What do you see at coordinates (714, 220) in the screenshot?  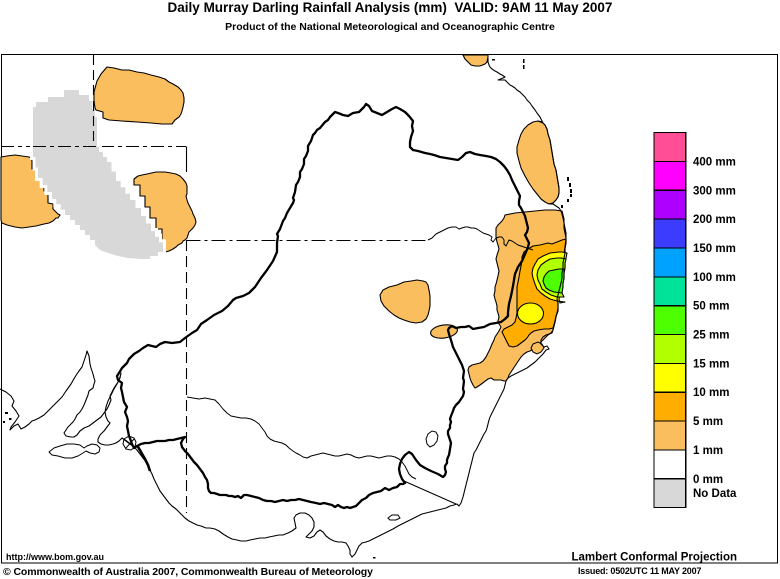 I see `svg-text: 200 mm` at bounding box center [714, 220].